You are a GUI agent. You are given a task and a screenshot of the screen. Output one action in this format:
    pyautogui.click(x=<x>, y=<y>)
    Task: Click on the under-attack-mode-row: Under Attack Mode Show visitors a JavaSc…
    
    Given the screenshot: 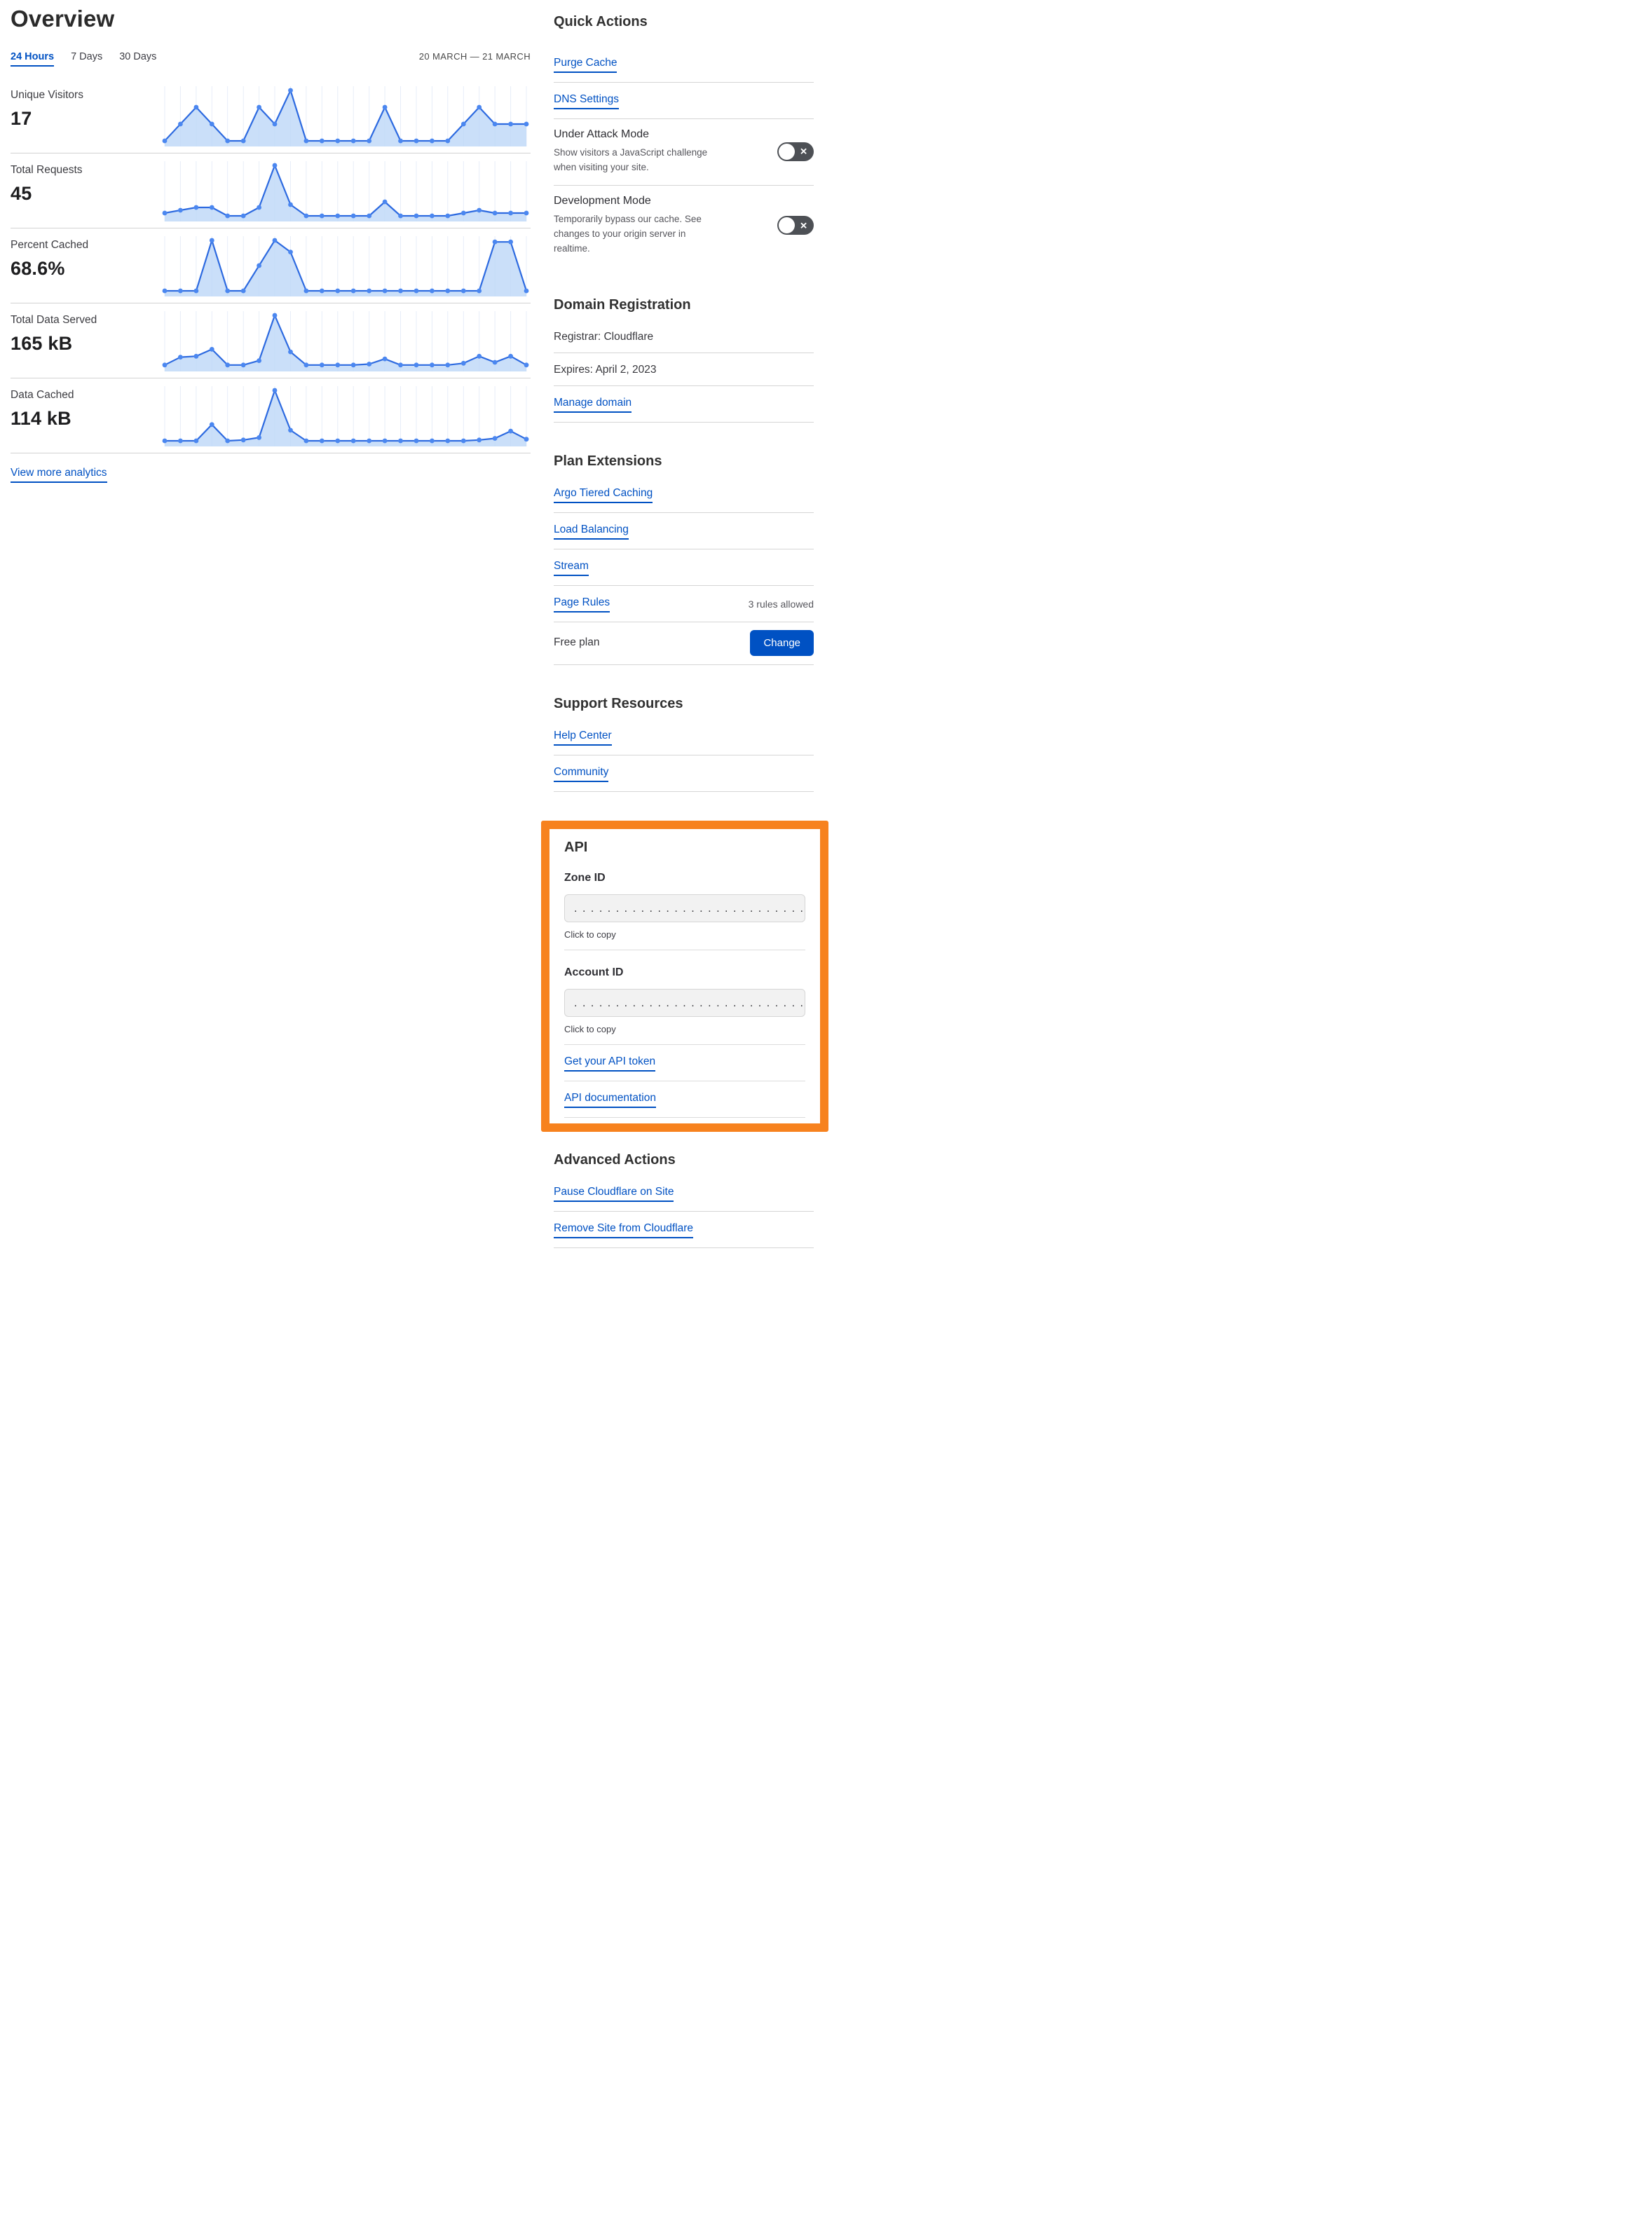 What is the action you would take?
    pyautogui.click(x=684, y=152)
    